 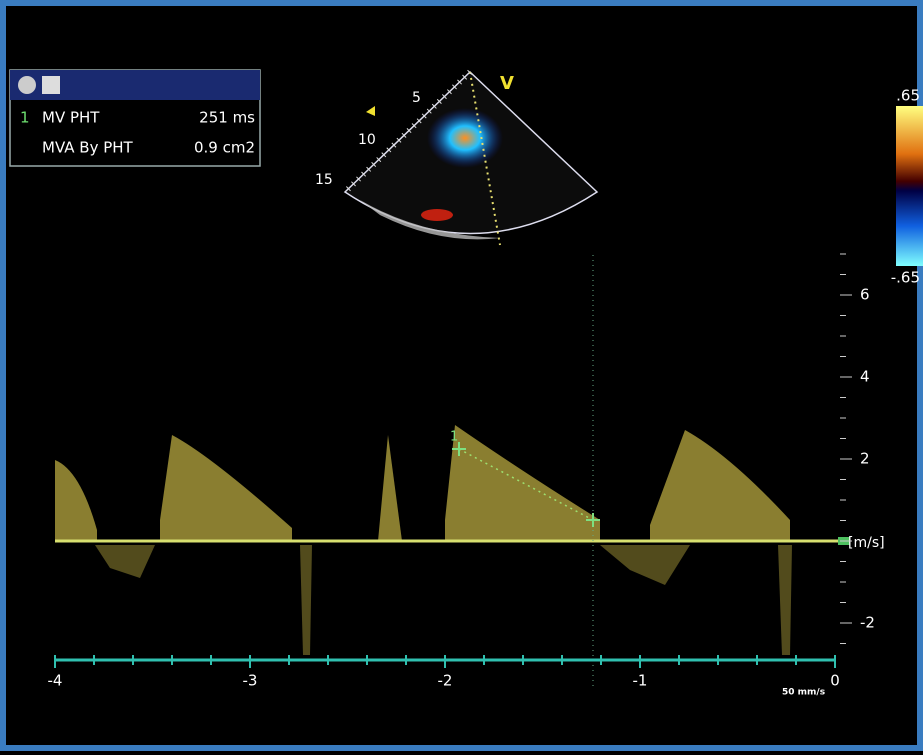 I want to click on color-scale-top: .65, so click(x=908, y=96).